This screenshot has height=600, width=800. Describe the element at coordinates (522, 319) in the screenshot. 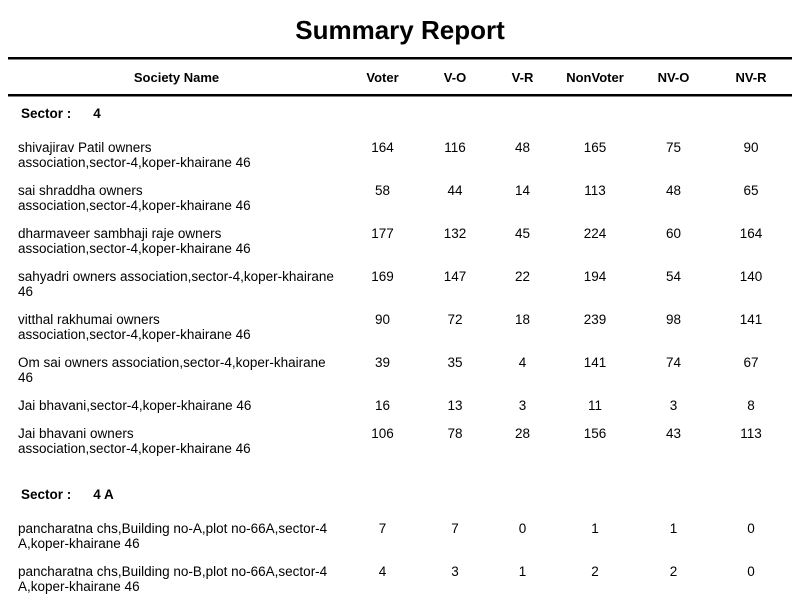

I see `v-r-cell: 18` at that location.